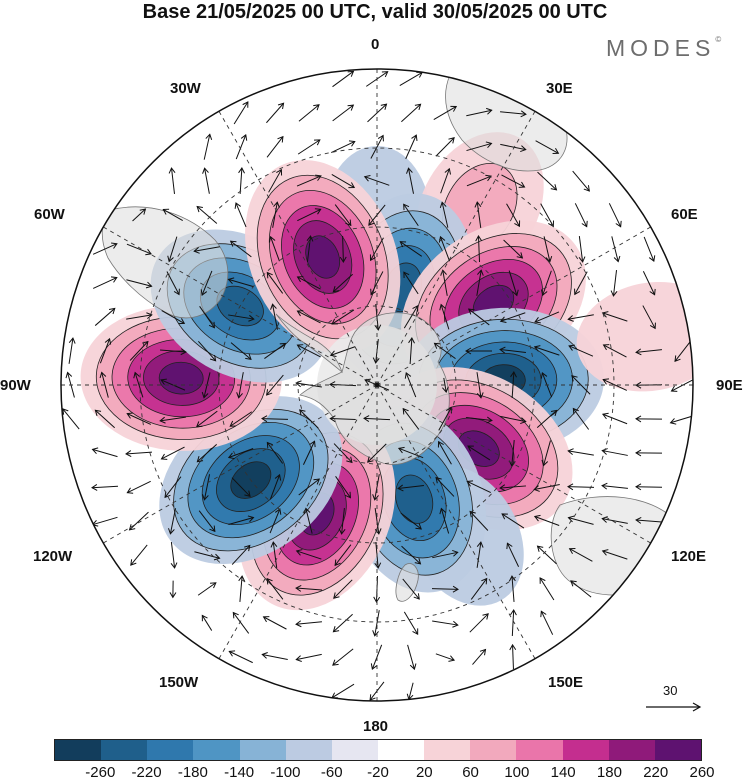 The width and height of the screenshot is (750, 783). What do you see at coordinates (185, 88) in the screenshot?
I see `lon-label-30w: 30W` at bounding box center [185, 88].